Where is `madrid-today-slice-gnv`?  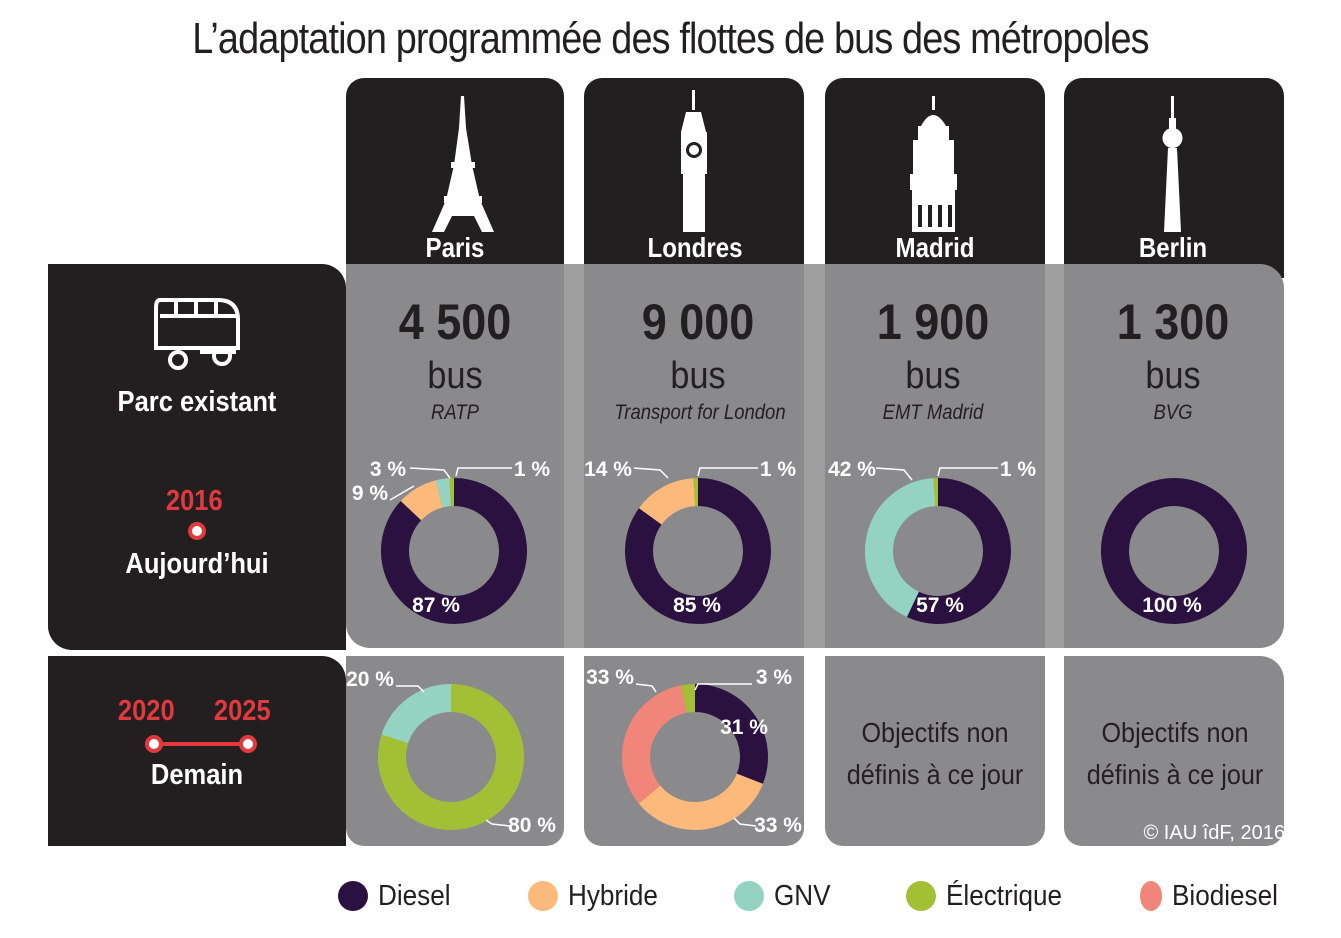 madrid-today-slice-gnv is located at coordinates (900, 548).